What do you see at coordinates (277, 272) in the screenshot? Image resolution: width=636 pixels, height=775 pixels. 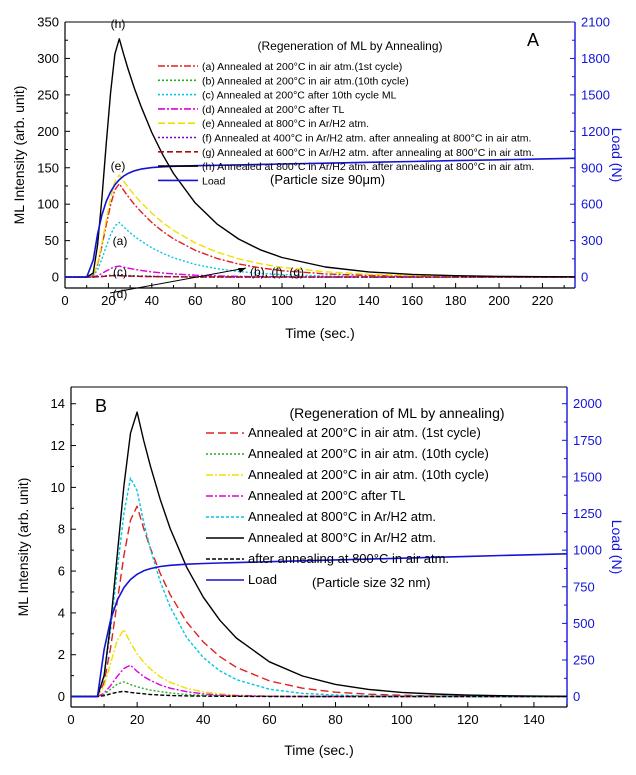 I see `peak-label: (b), (f), (g)` at bounding box center [277, 272].